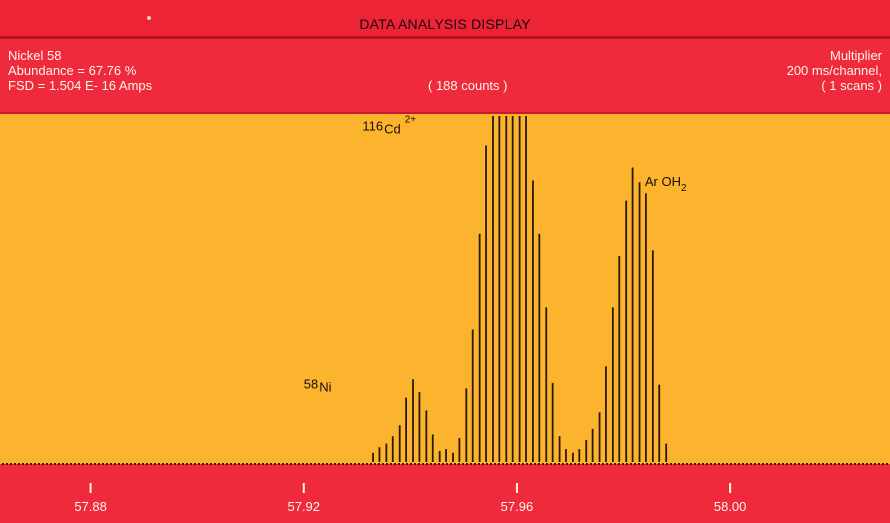  What do you see at coordinates (445, 19) in the screenshot?
I see `title-bar: DATA ANALYSIS DISPLAY` at bounding box center [445, 19].